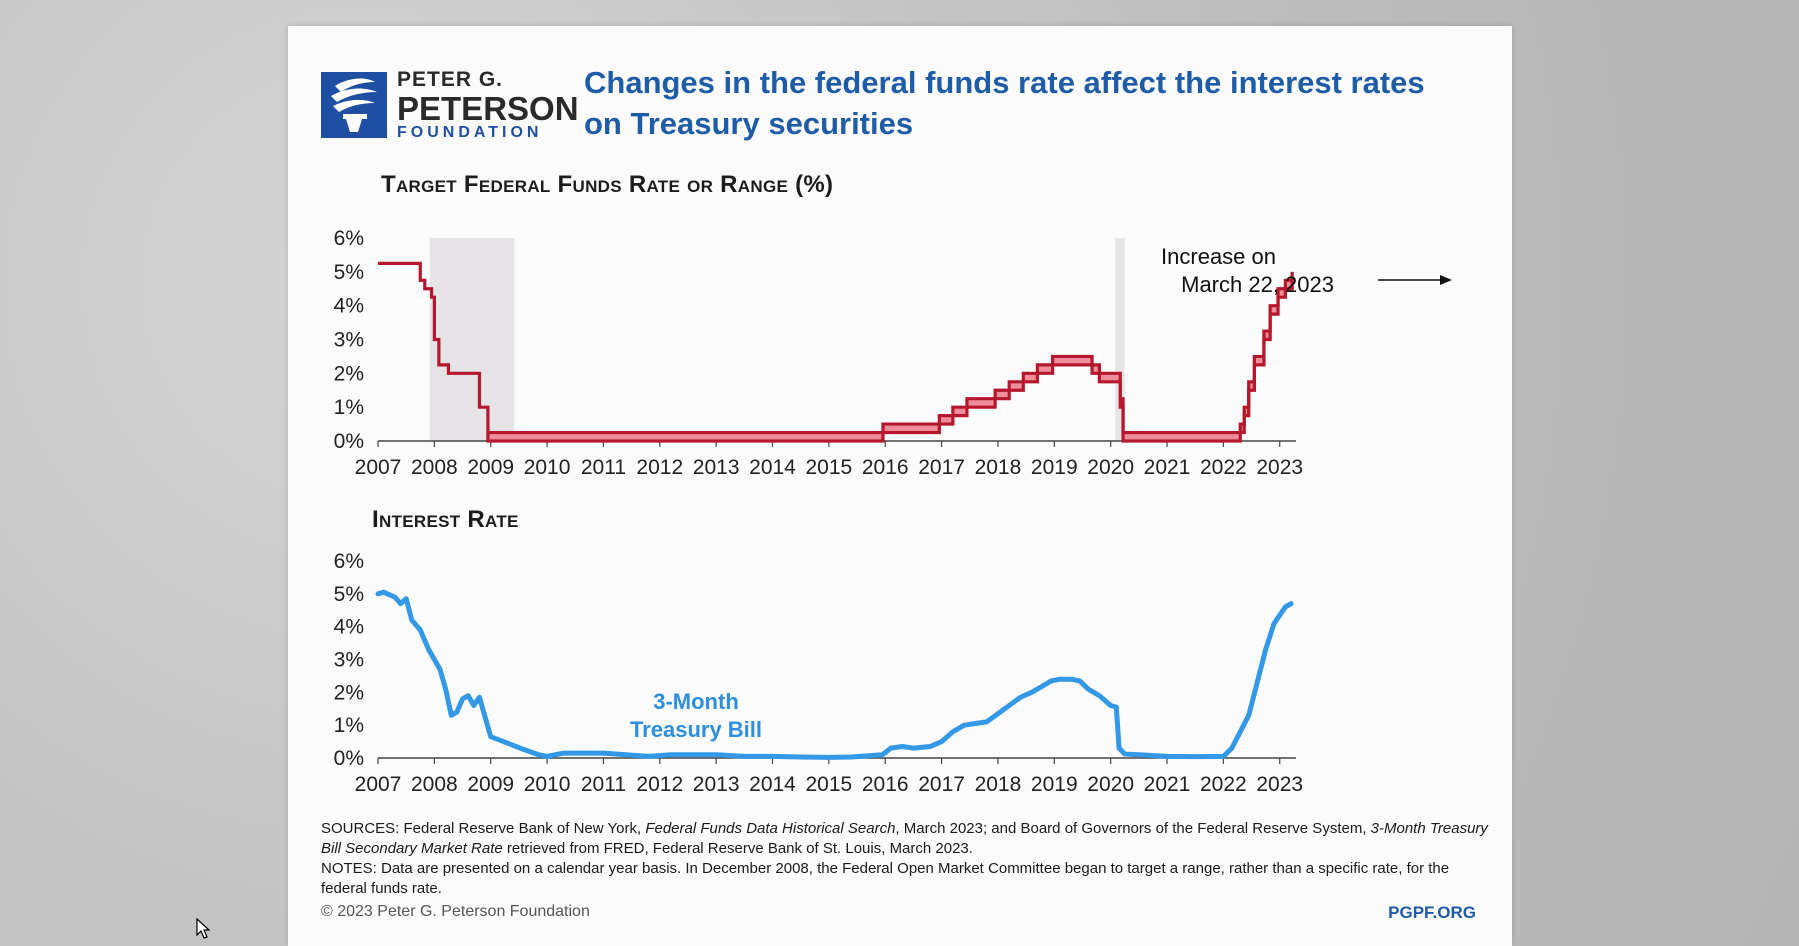 Image resolution: width=1799 pixels, height=946 pixels. What do you see at coordinates (1279, 467) in the screenshot?
I see `fed-funds-x-tick-label: 2023` at bounding box center [1279, 467].